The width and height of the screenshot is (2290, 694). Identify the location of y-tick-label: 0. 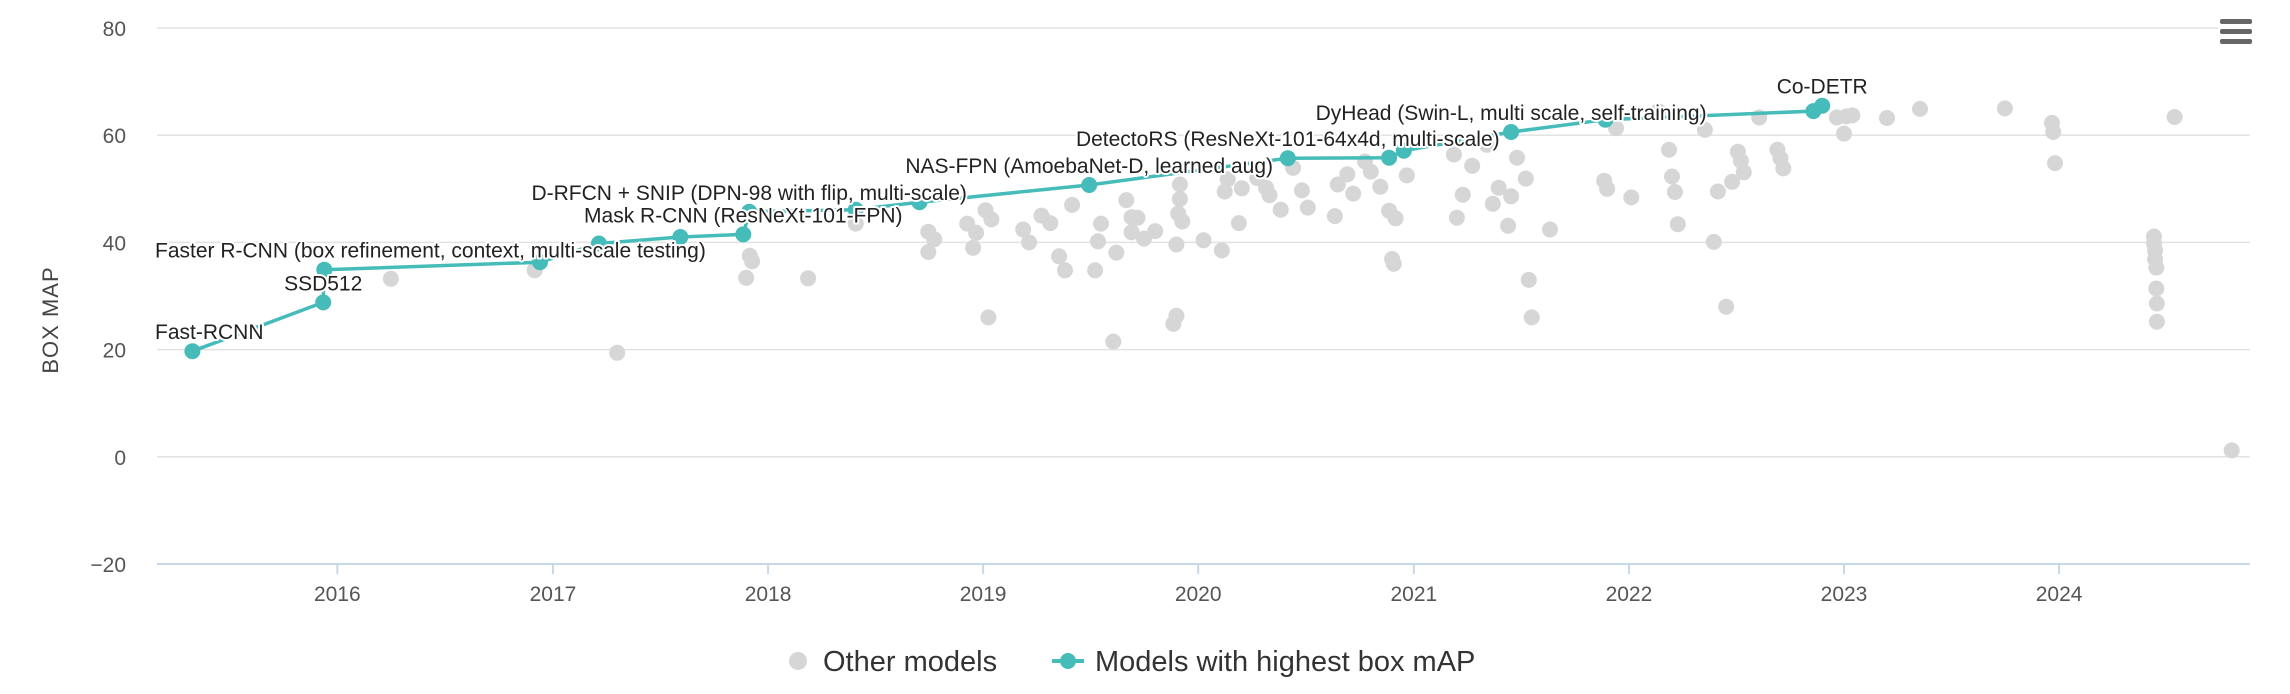
(120, 458).